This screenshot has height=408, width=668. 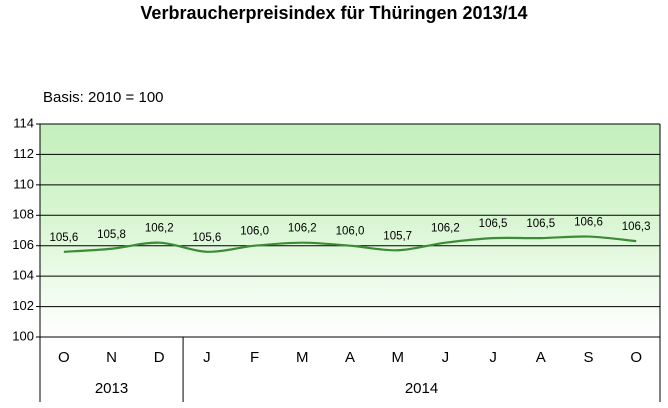 What do you see at coordinates (23, 214) in the screenshot?
I see `y-tick-label: 108` at bounding box center [23, 214].